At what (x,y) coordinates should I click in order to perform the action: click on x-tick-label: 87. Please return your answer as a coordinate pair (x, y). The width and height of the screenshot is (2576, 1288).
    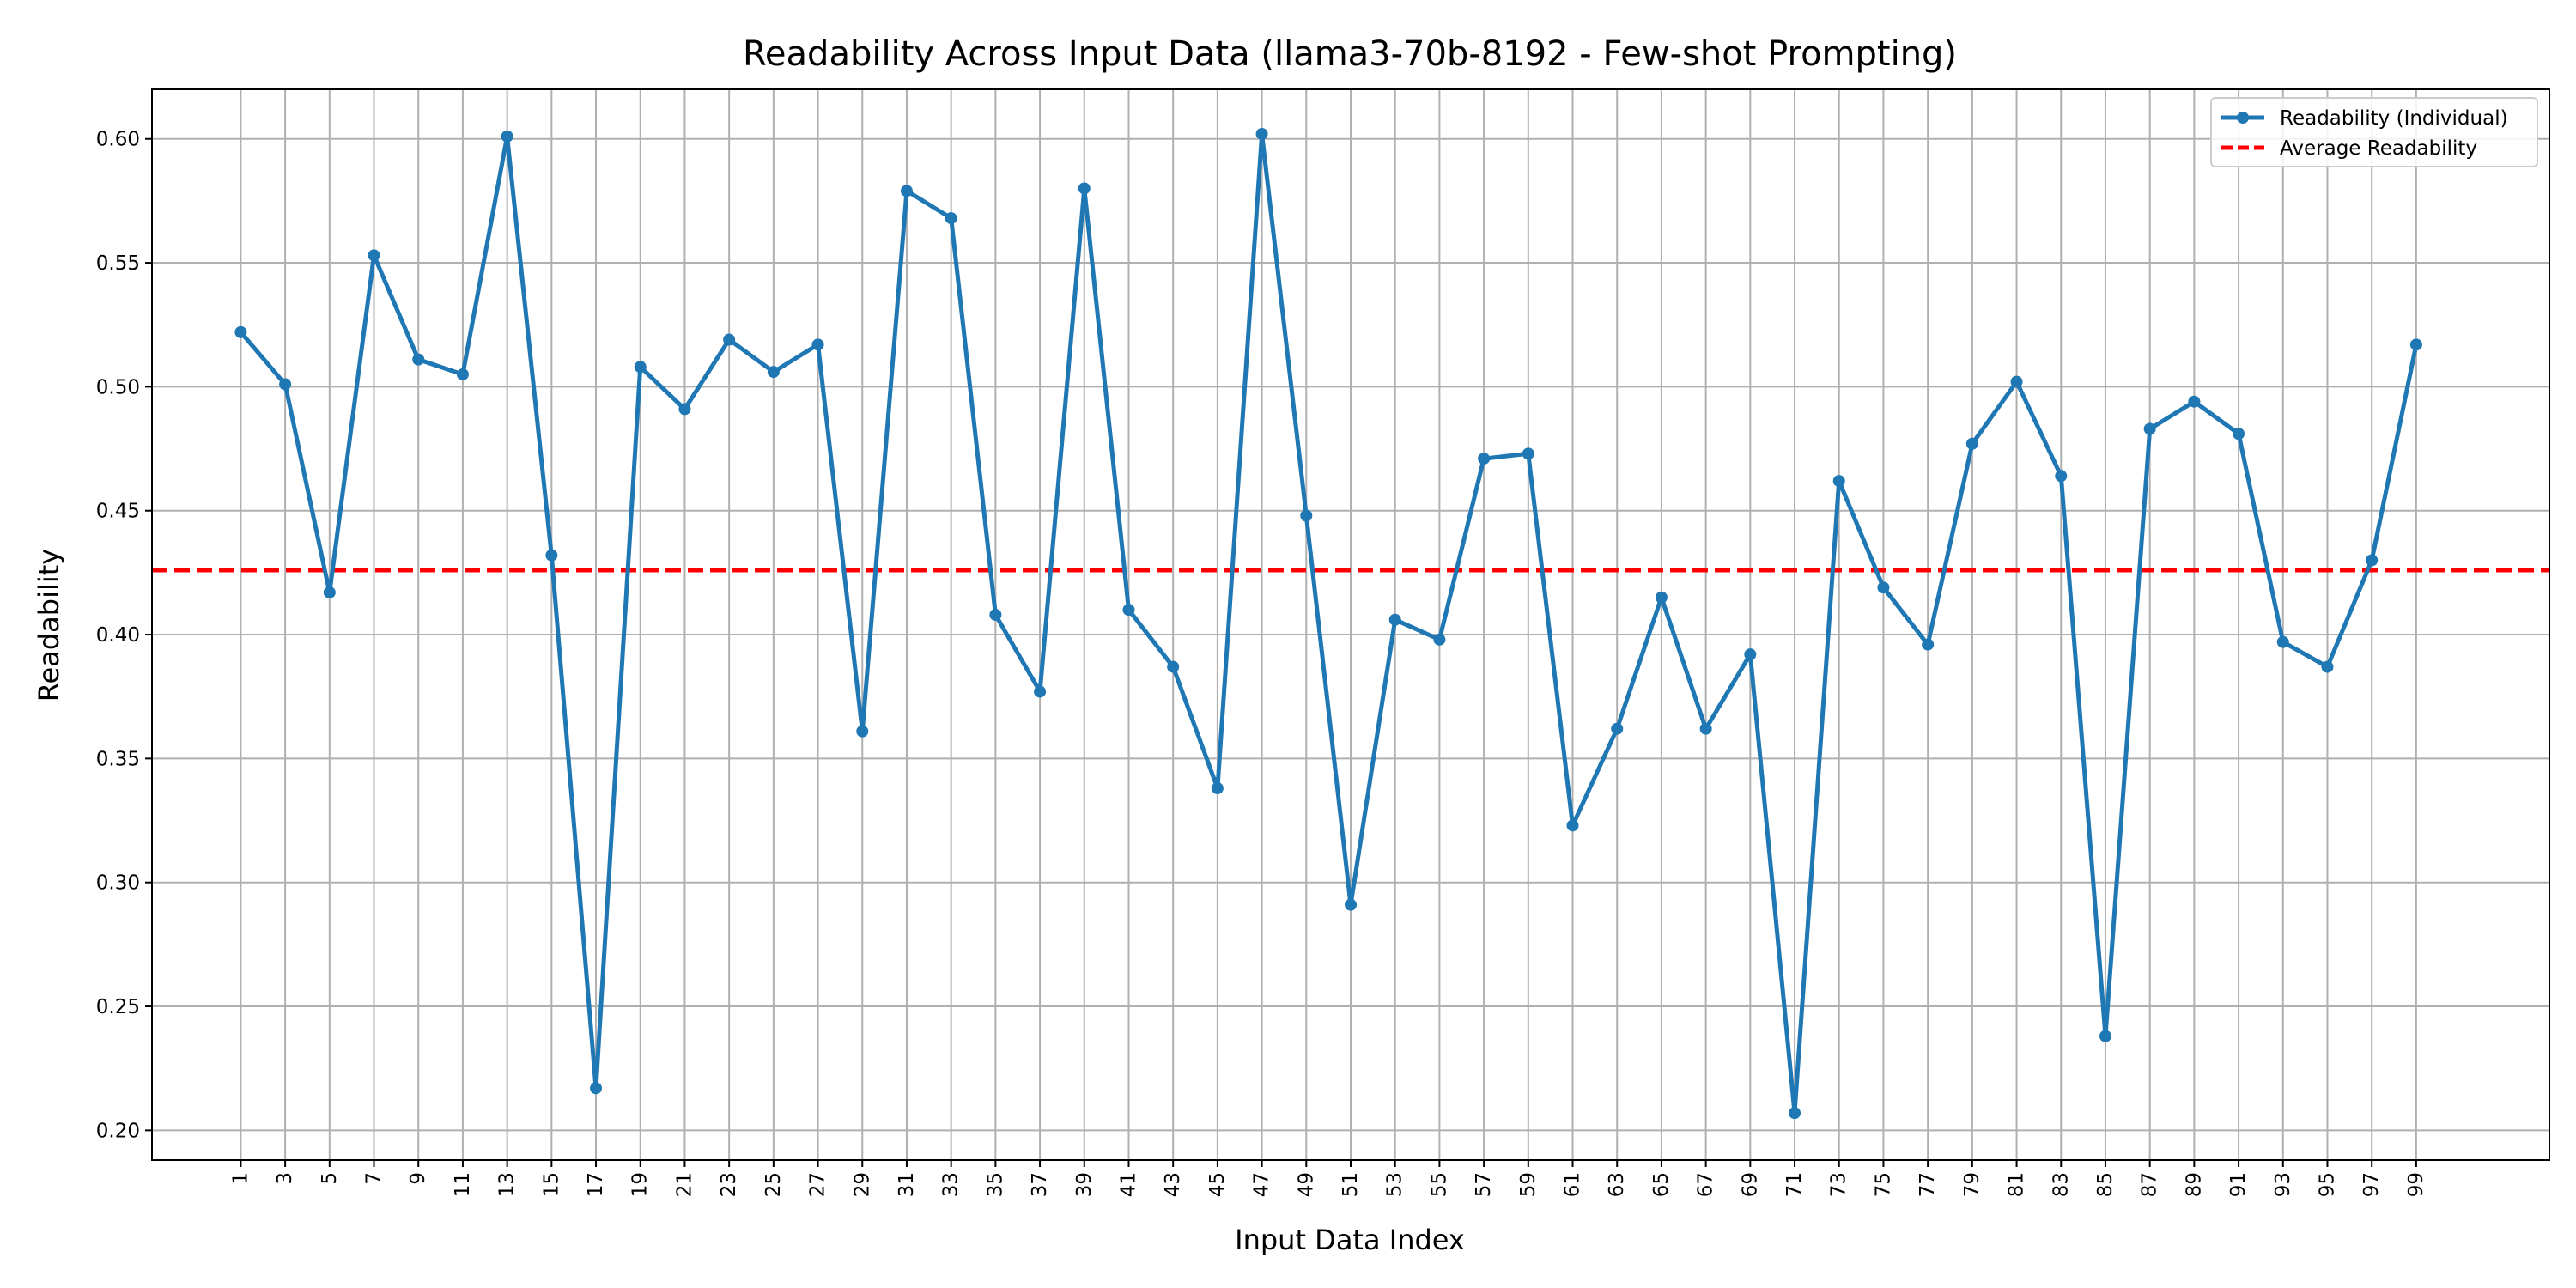
    Looking at the image, I should click on (2150, 1184).